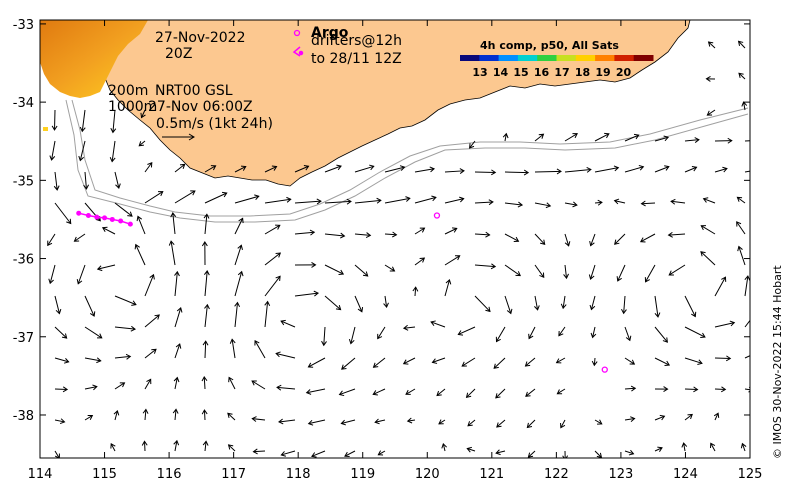 The width and height of the screenshot is (791, 492). I want to click on argo-legend-marker, so click(297, 33).